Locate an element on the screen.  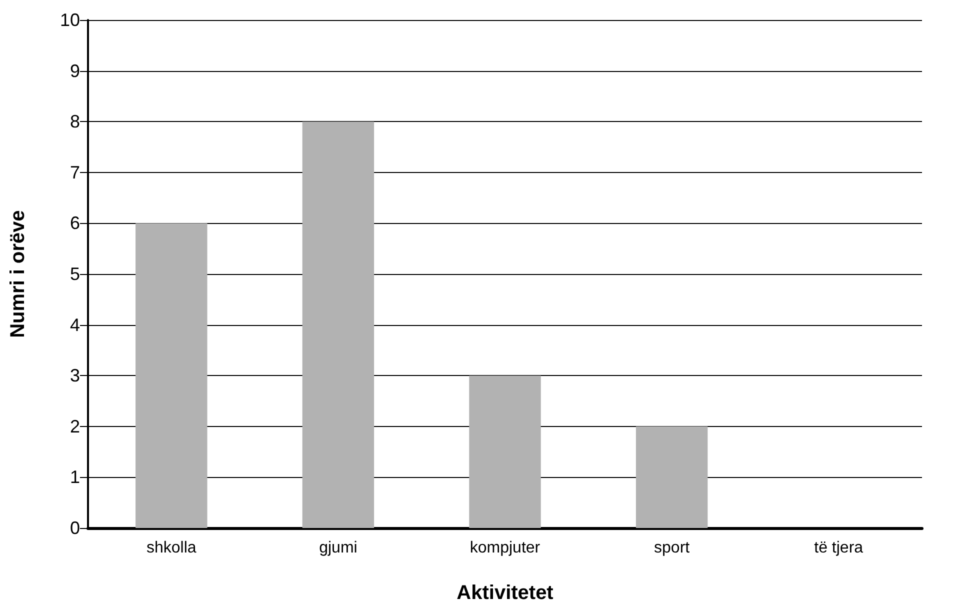
y-tick-label: 7 is located at coordinates (75, 172).